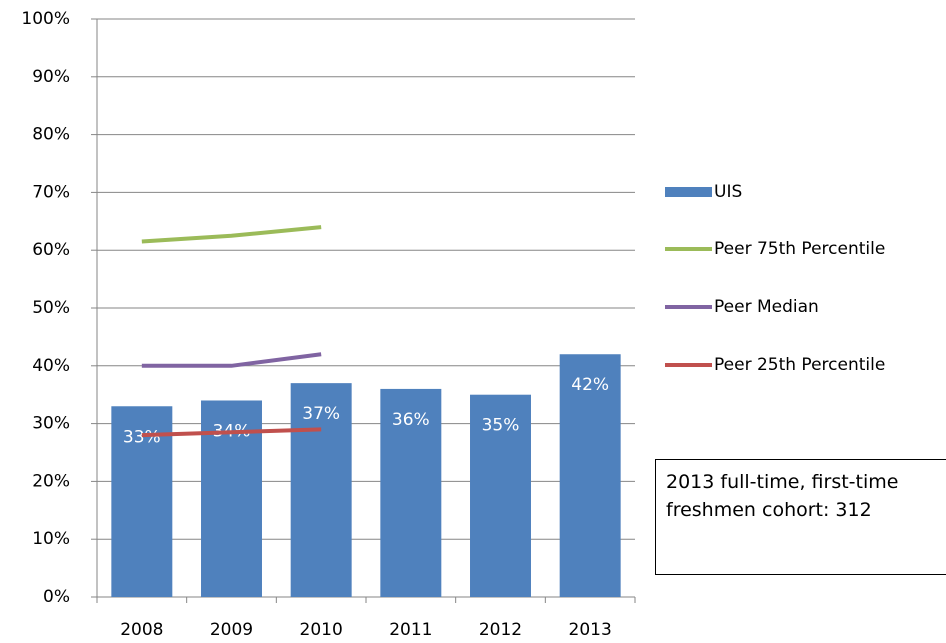 The height and width of the screenshot is (643, 946). What do you see at coordinates (766, 307) in the screenshot?
I see `legend-label: Peer Median` at bounding box center [766, 307].